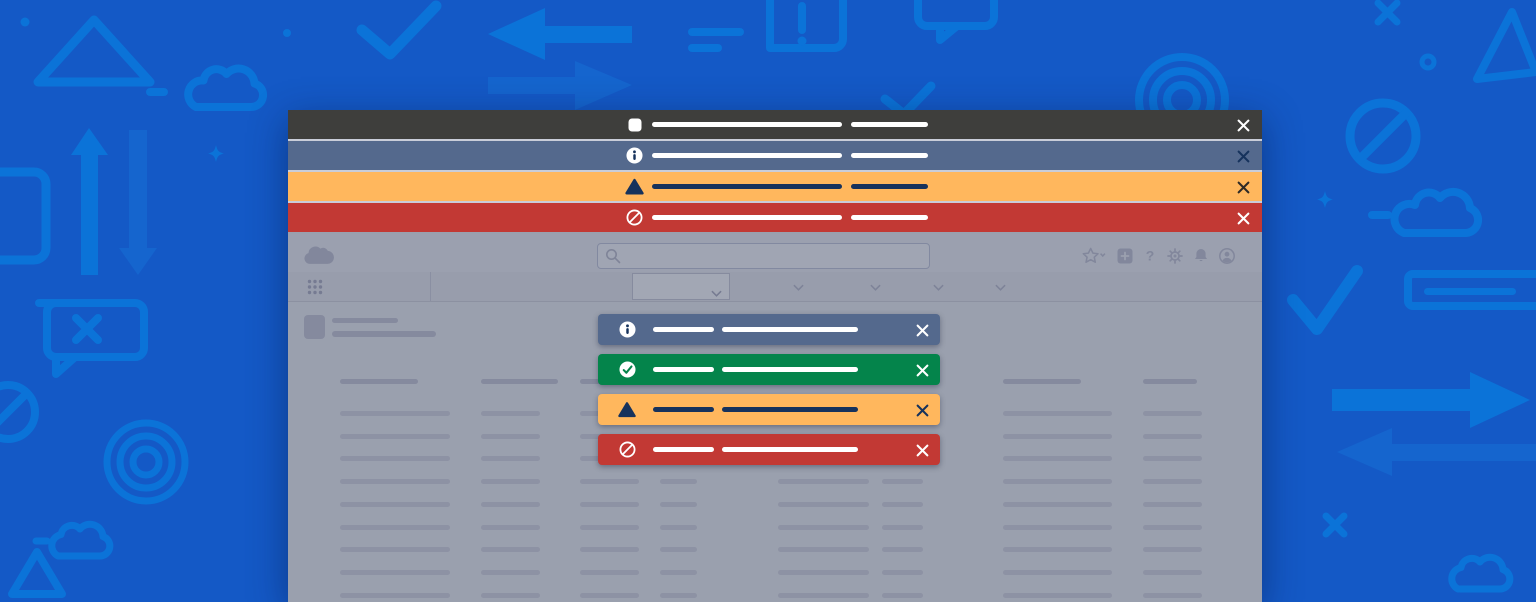 This screenshot has height=602, width=1536. I want to click on decor-lines-icon, so click(716, 40).